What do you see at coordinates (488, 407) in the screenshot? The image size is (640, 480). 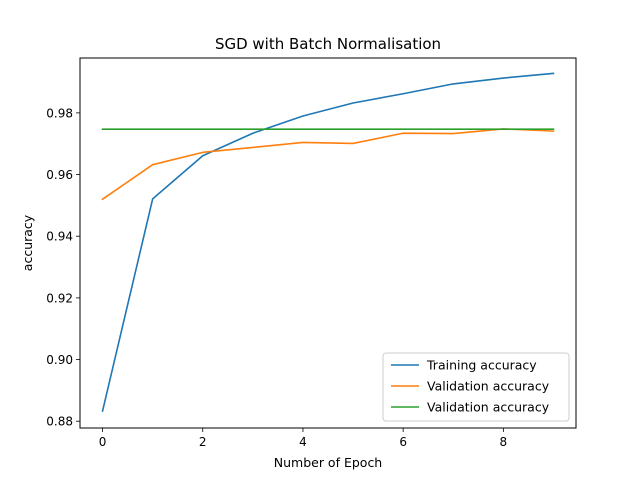 I see `legend-label-validation-2: Validation accuracy` at bounding box center [488, 407].